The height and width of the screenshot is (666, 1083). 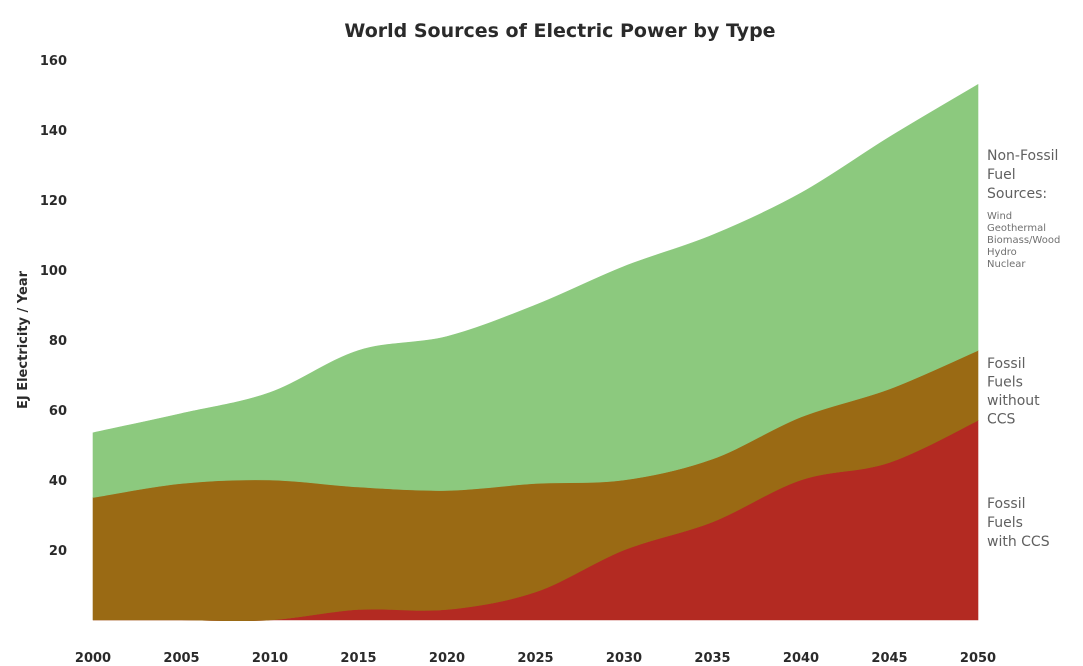 What do you see at coordinates (559, 31) in the screenshot?
I see `chart-title: World Sources of Electric Power by Type` at bounding box center [559, 31].